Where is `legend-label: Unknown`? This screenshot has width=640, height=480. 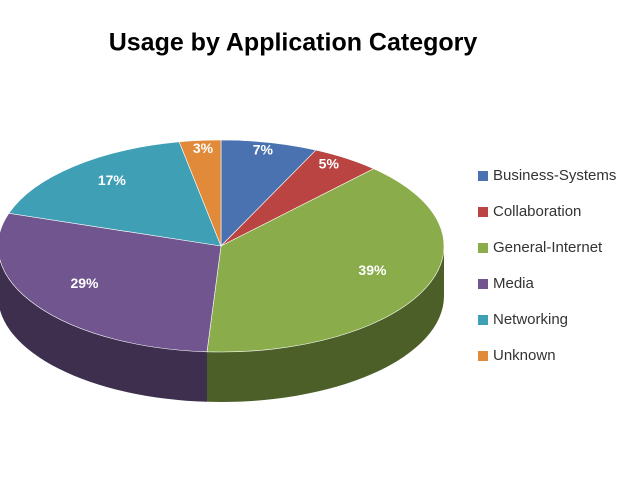
legend-label: Unknown is located at coordinates (524, 355).